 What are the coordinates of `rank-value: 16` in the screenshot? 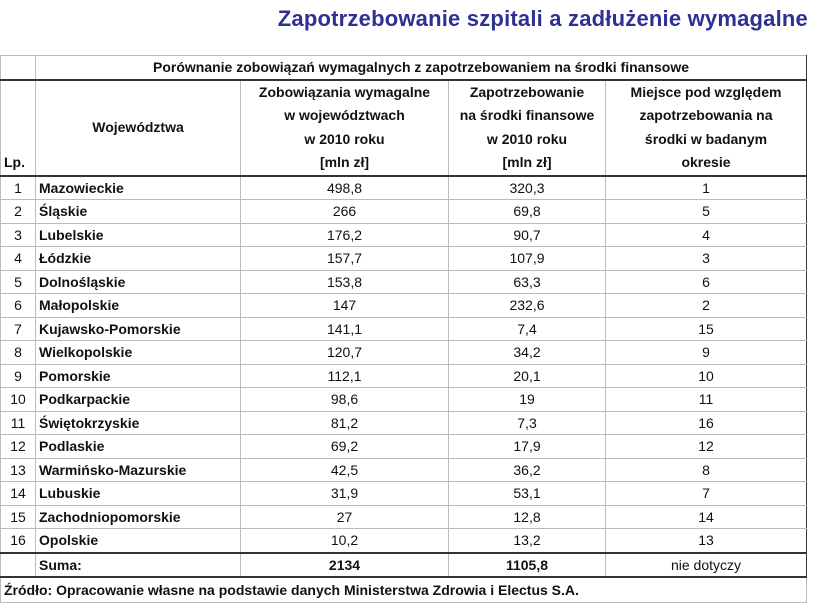 It's located at (706, 422).